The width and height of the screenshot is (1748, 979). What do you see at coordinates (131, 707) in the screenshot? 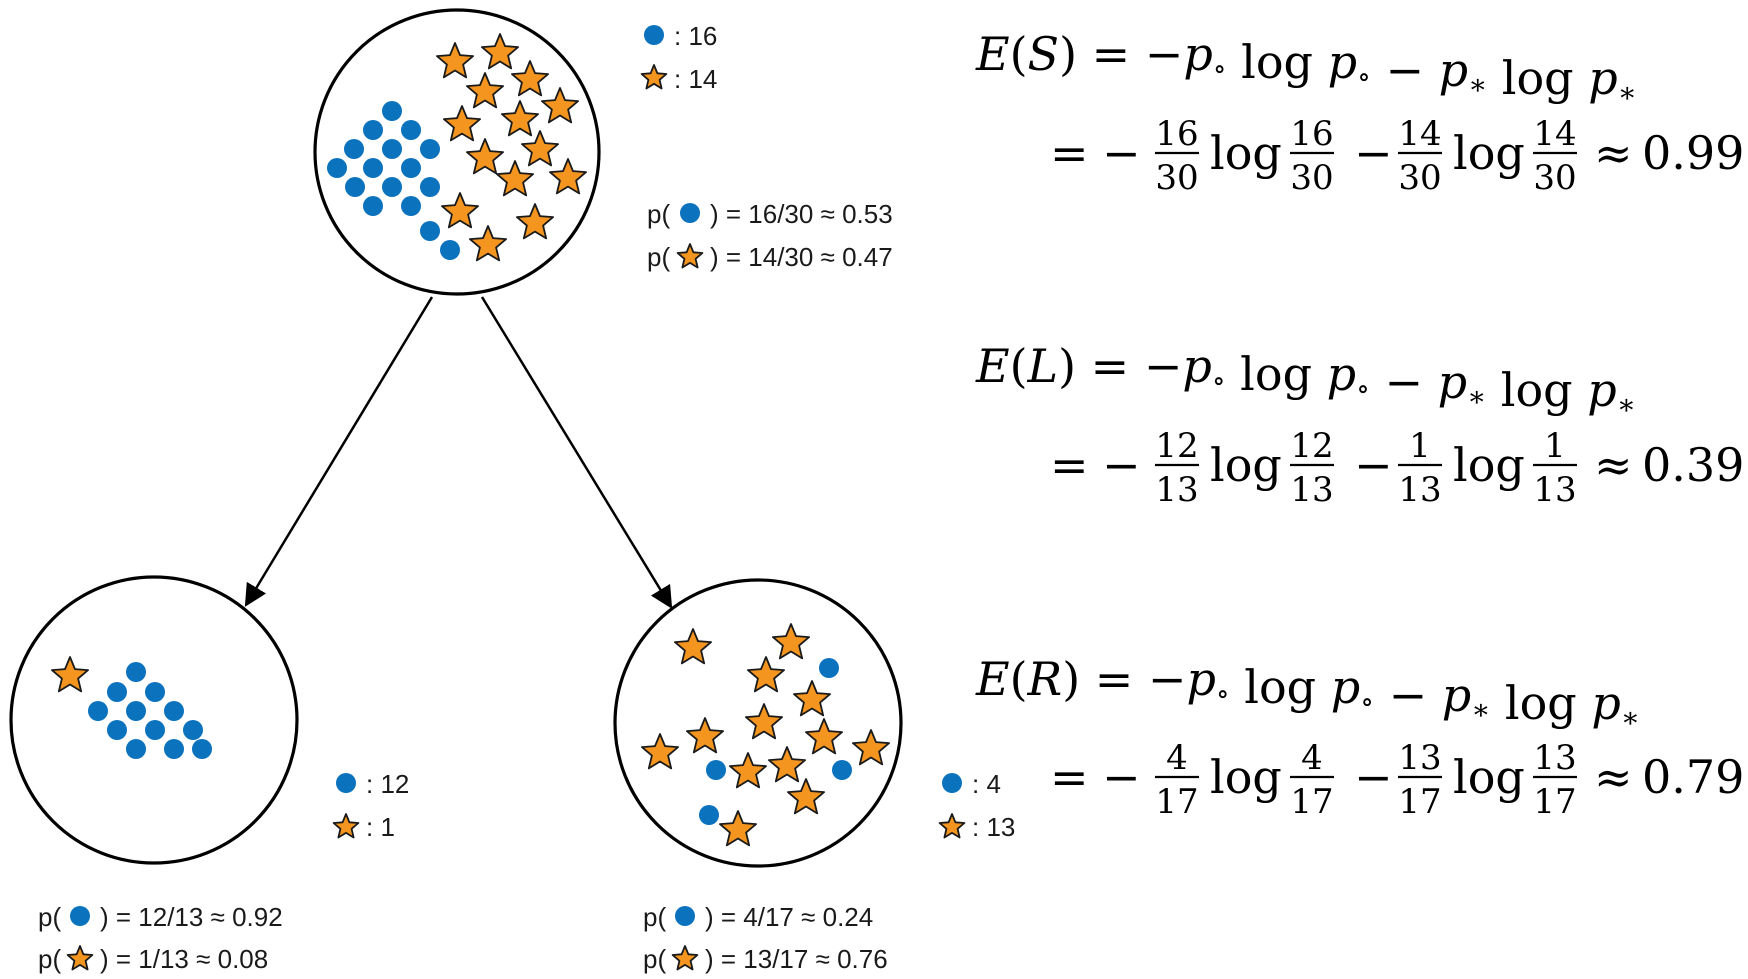
I see `left-node-items` at bounding box center [131, 707].